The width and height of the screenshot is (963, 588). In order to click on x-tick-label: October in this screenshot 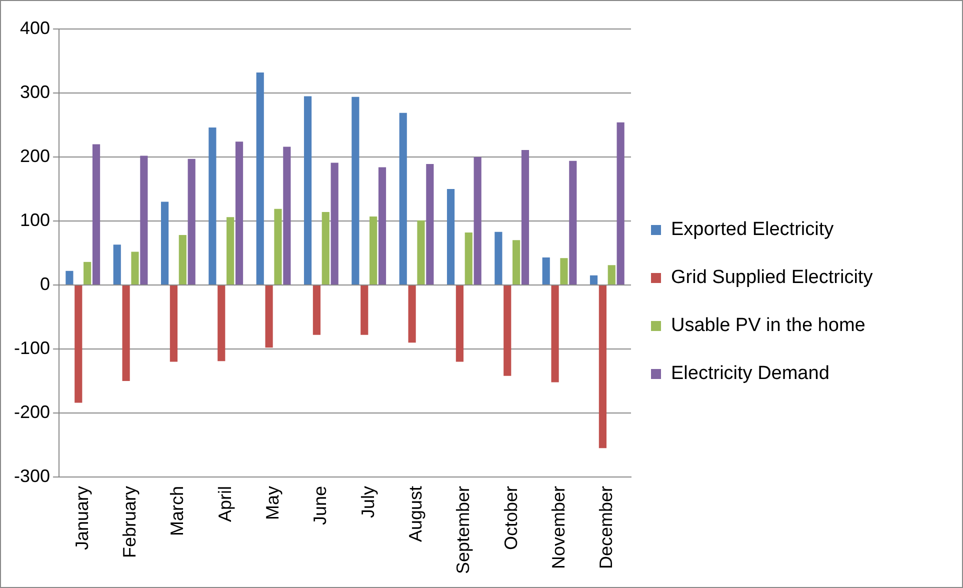, I will do `click(510, 518)`.